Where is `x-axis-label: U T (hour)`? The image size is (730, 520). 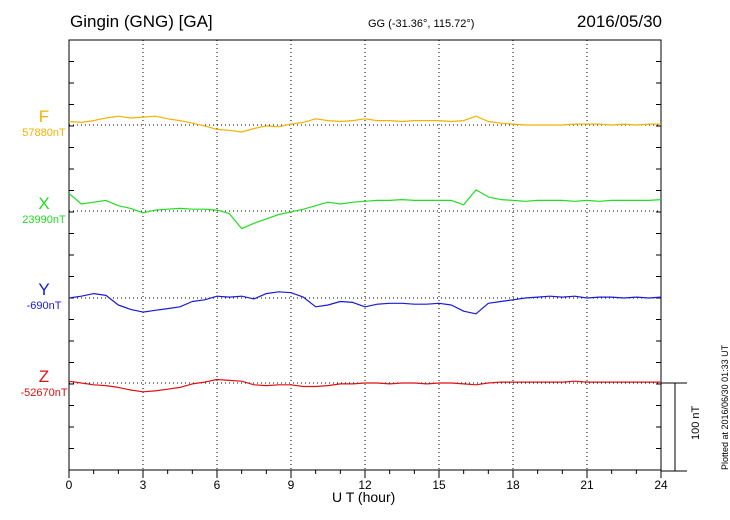 x-axis-label: U T (hour) is located at coordinates (364, 497).